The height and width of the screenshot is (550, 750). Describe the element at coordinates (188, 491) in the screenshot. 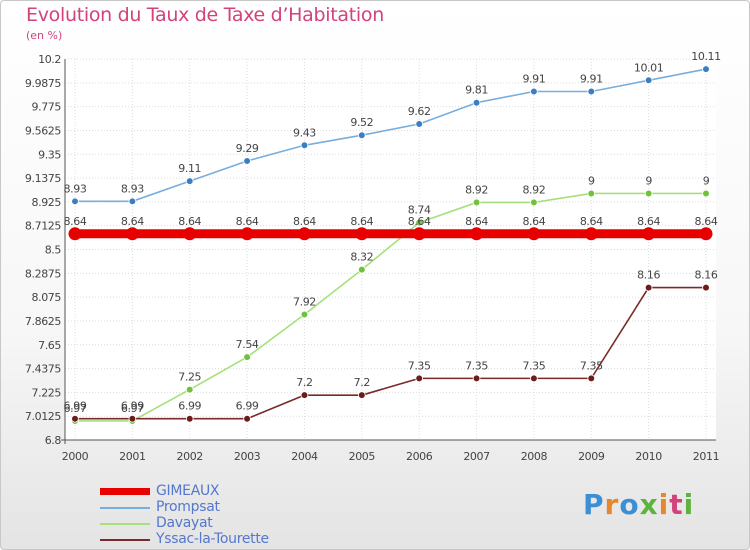

I see `legend-label-gimeaux: GIMEAUX` at that location.